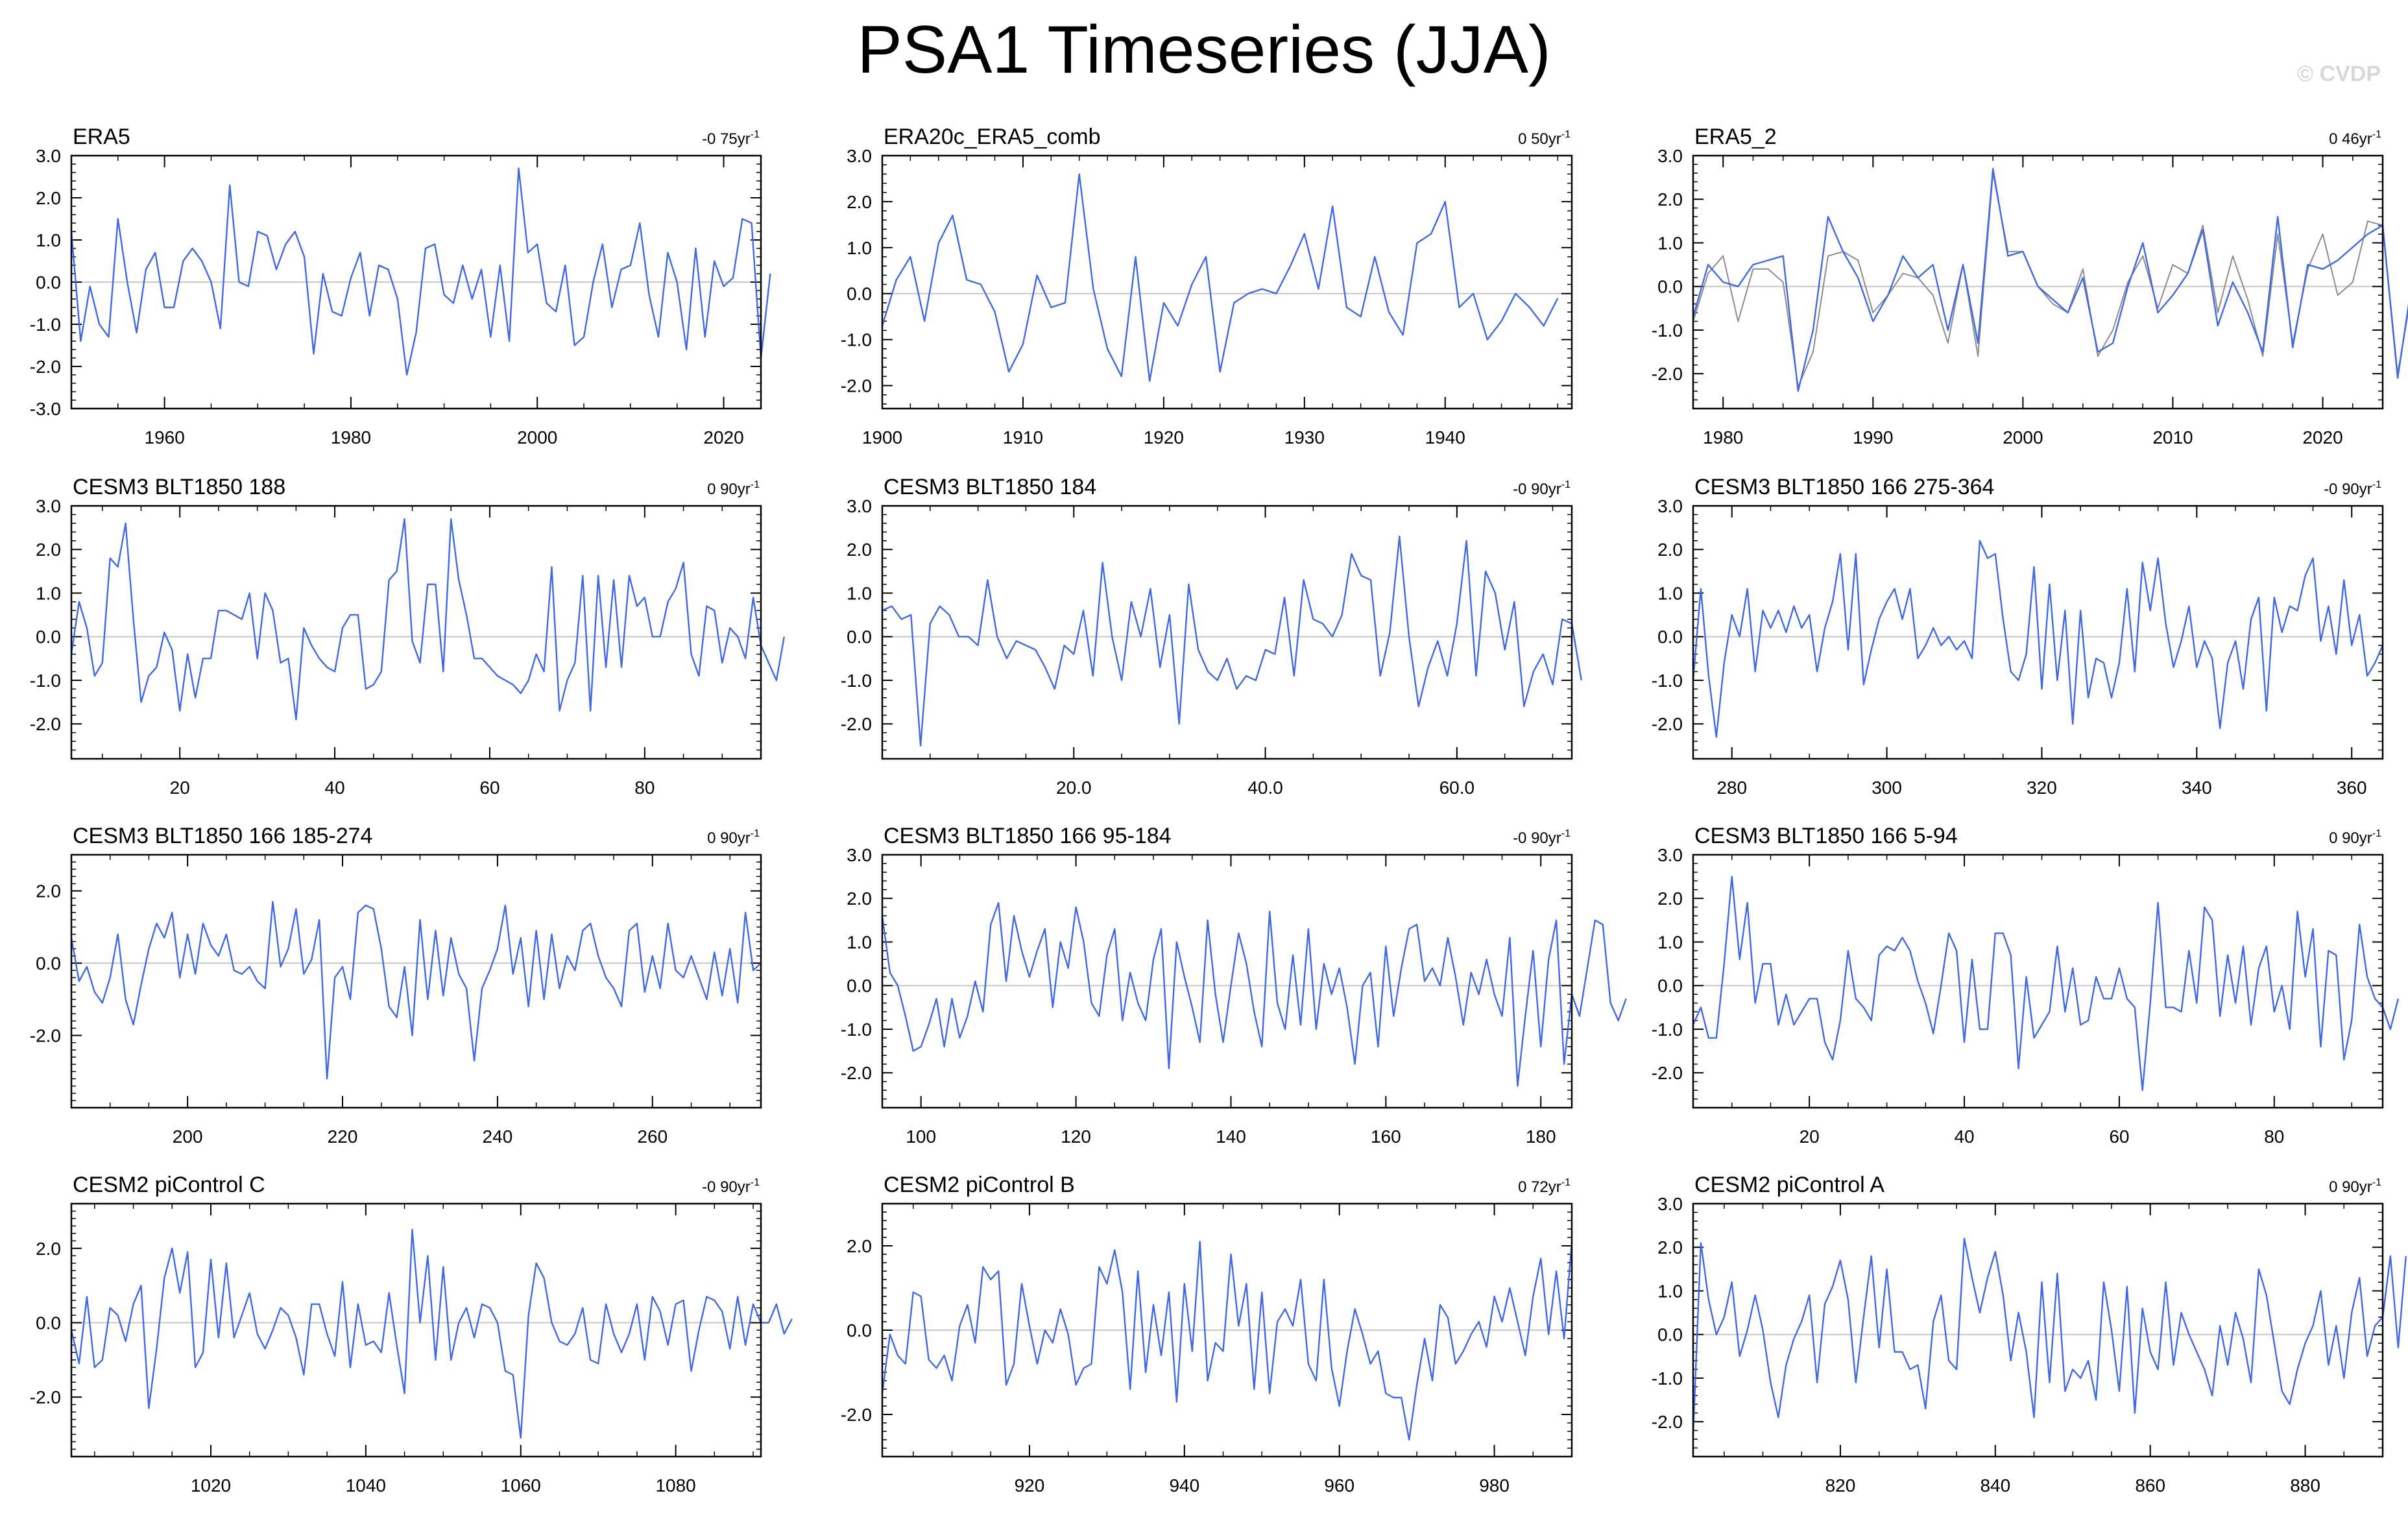 Image resolution: width=2408 pixels, height=1526 pixels. I want to click on x-tick-label: 1910, so click(1023, 437).